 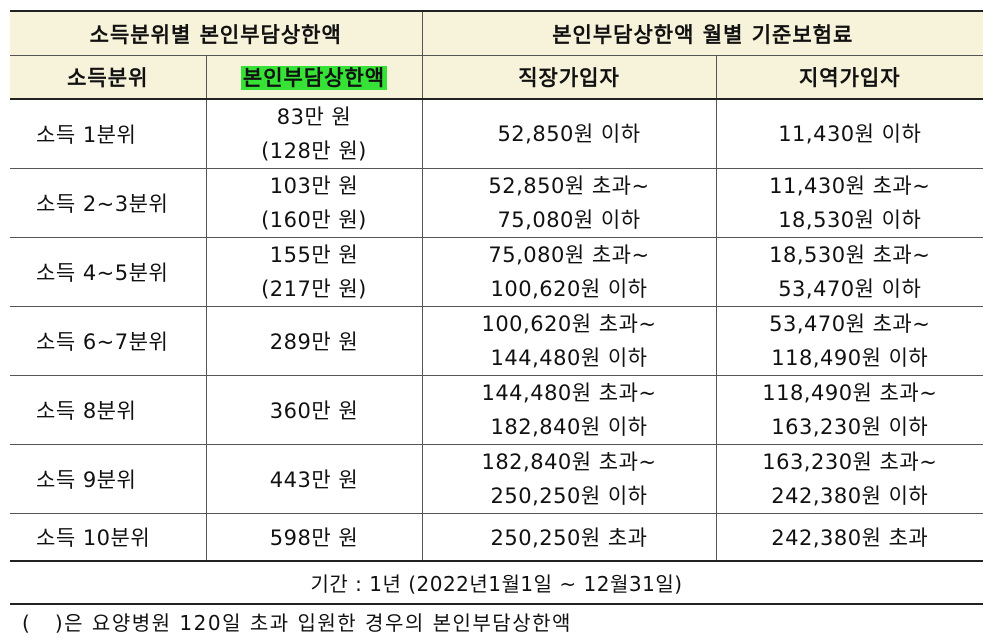 I want to click on workplace-cell: 100,620원 초과~ 144,480원 이하, so click(x=569, y=341).